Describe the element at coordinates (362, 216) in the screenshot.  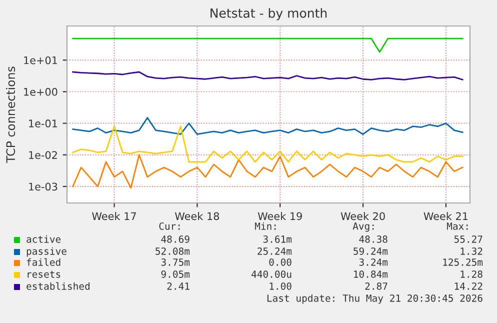
I see `x-tick-label: Week 20` at that location.